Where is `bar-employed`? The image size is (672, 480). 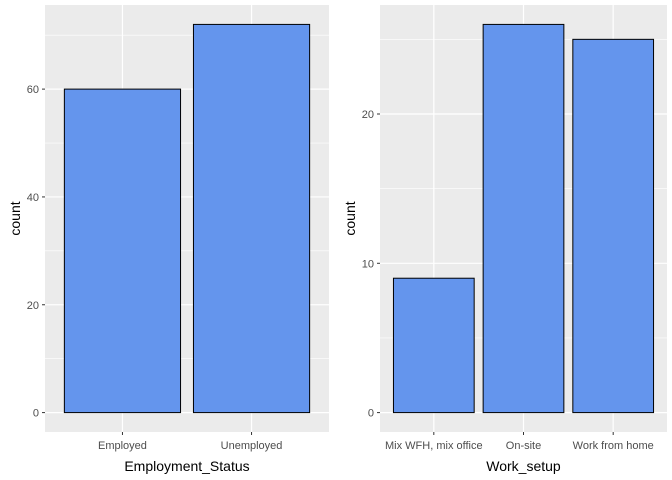 bar-employed is located at coordinates (122, 251).